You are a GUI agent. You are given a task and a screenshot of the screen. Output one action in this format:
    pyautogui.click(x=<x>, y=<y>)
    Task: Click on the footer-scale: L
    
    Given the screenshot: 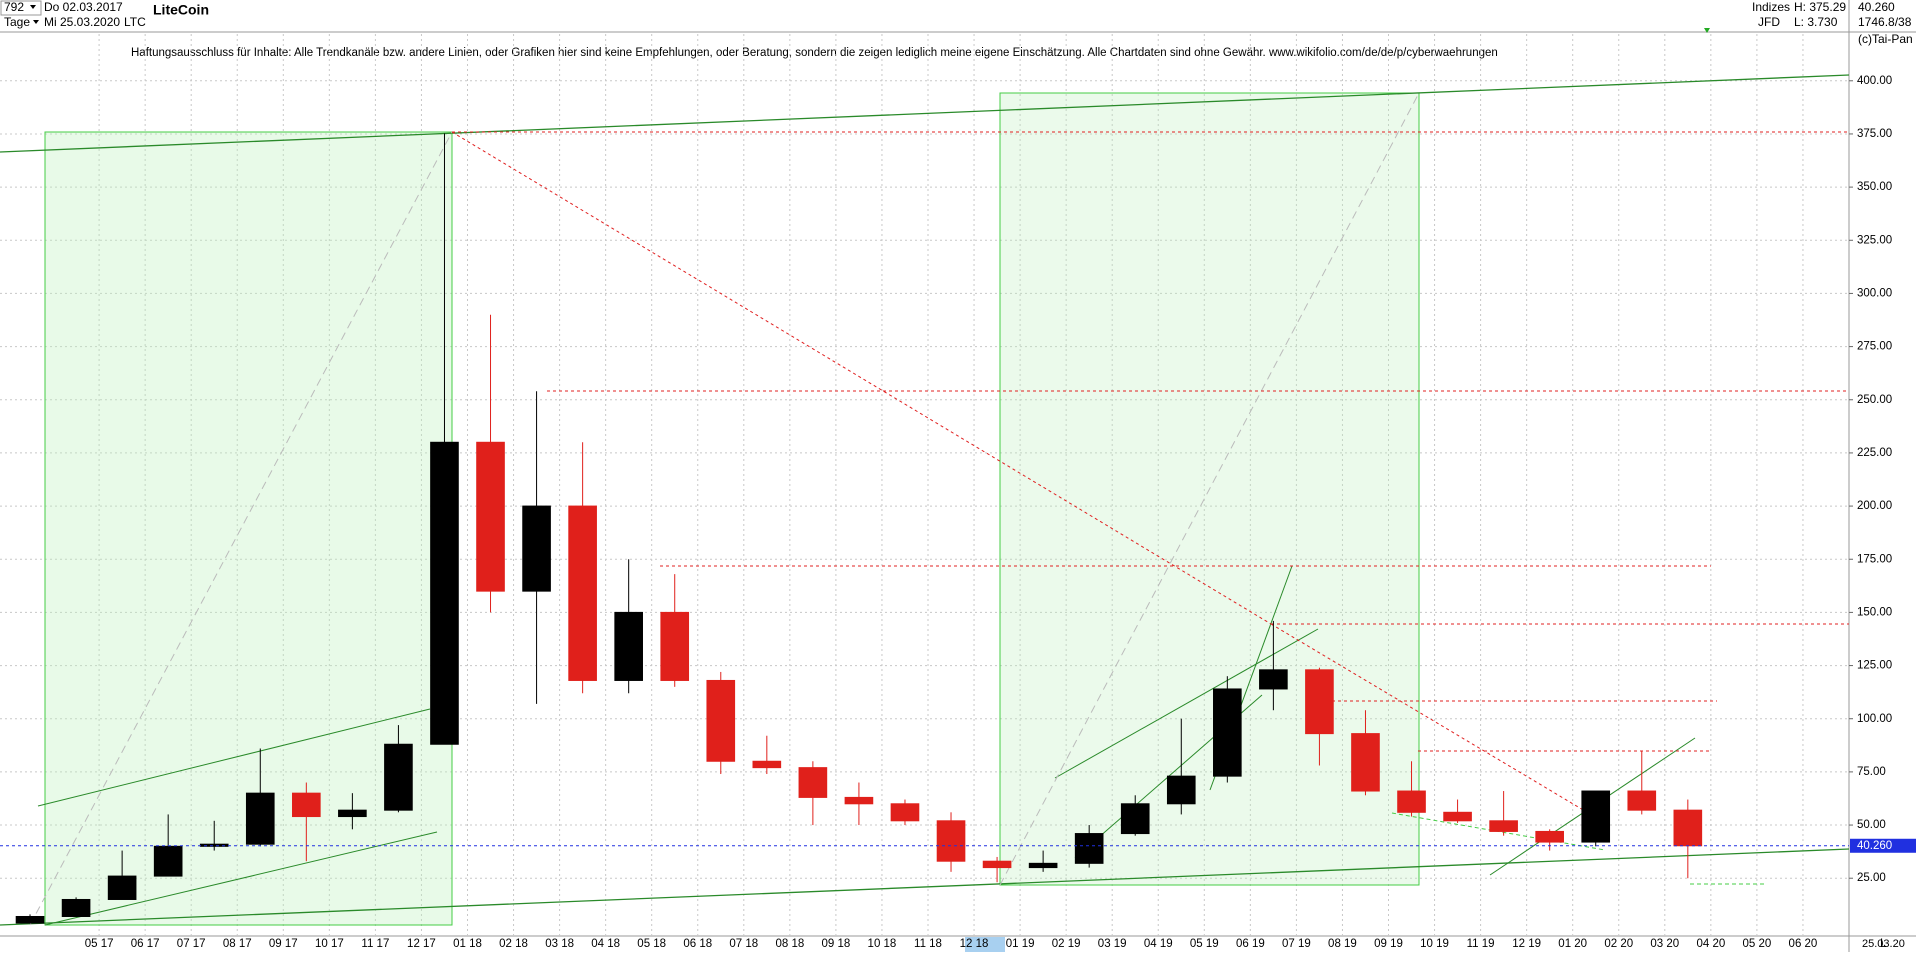 What is the action you would take?
    pyautogui.click(x=1883, y=943)
    